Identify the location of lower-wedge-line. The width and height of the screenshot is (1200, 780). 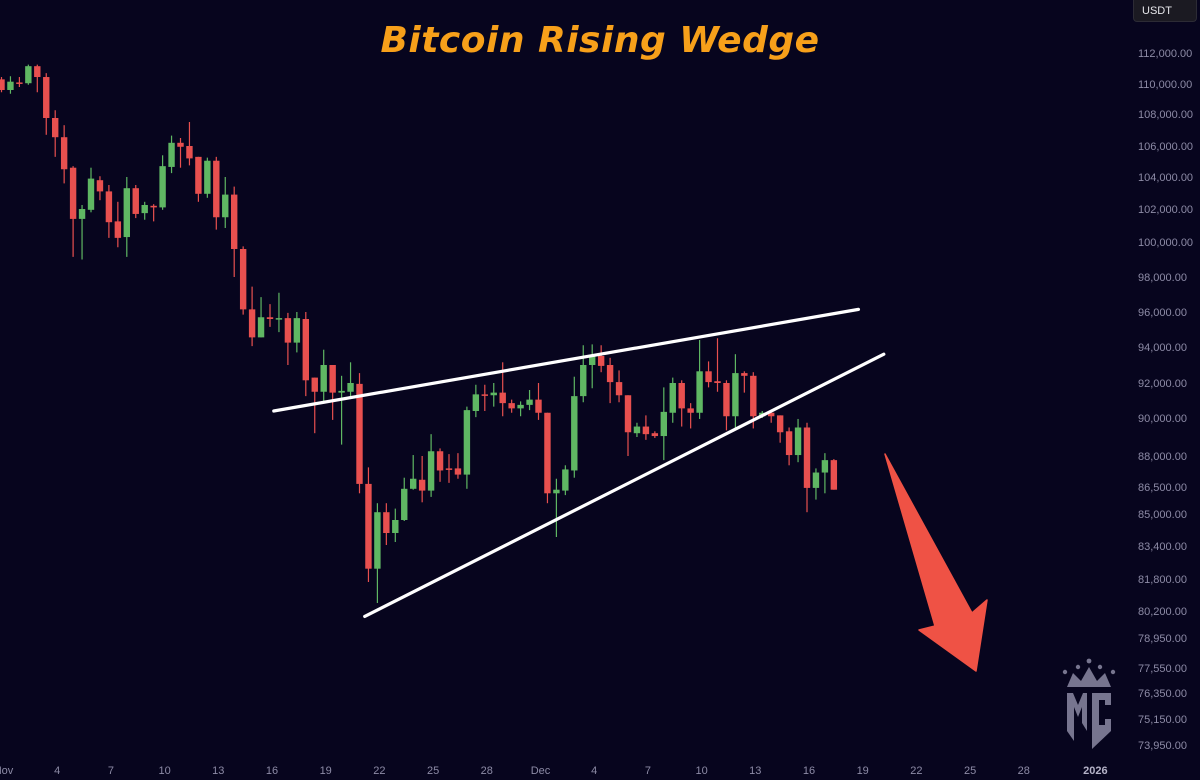
(624, 485).